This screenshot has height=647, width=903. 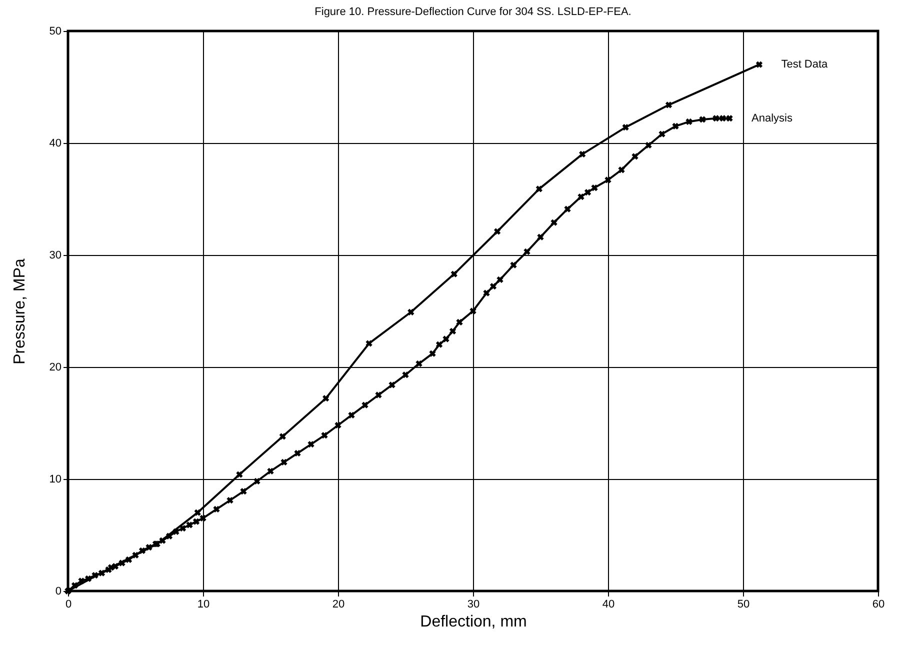 I want to click on y-tick-label: 40, so click(x=55, y=144).